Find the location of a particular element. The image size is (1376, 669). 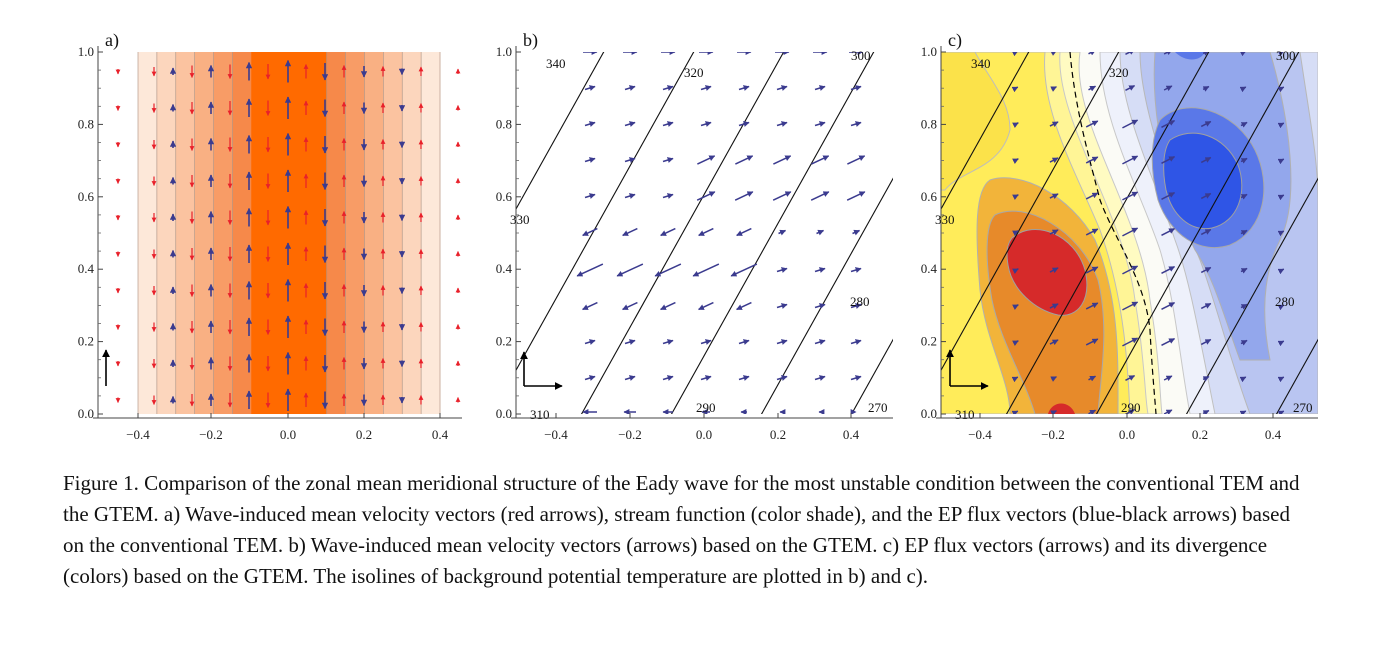

isoline-label: 290 is located at coordinates (1131, 407).